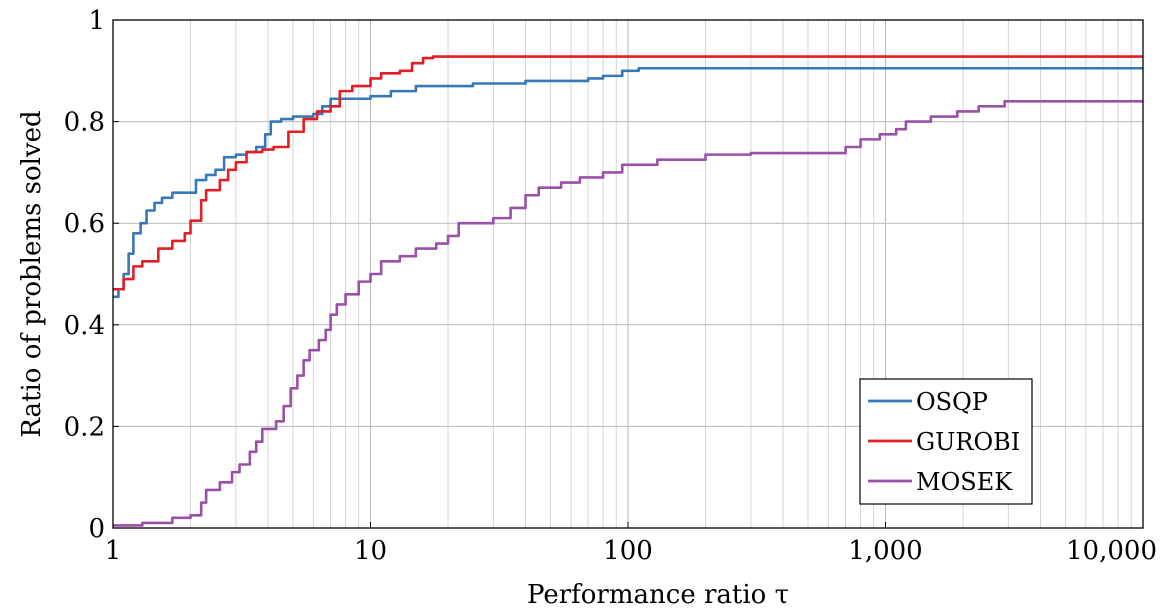 The width and height of the screenshot is (1161, 612). What do you see at coordinates (370, 551) in the screenshot?
I see `x-tick-label: 10` at bounding box center [370, 551].